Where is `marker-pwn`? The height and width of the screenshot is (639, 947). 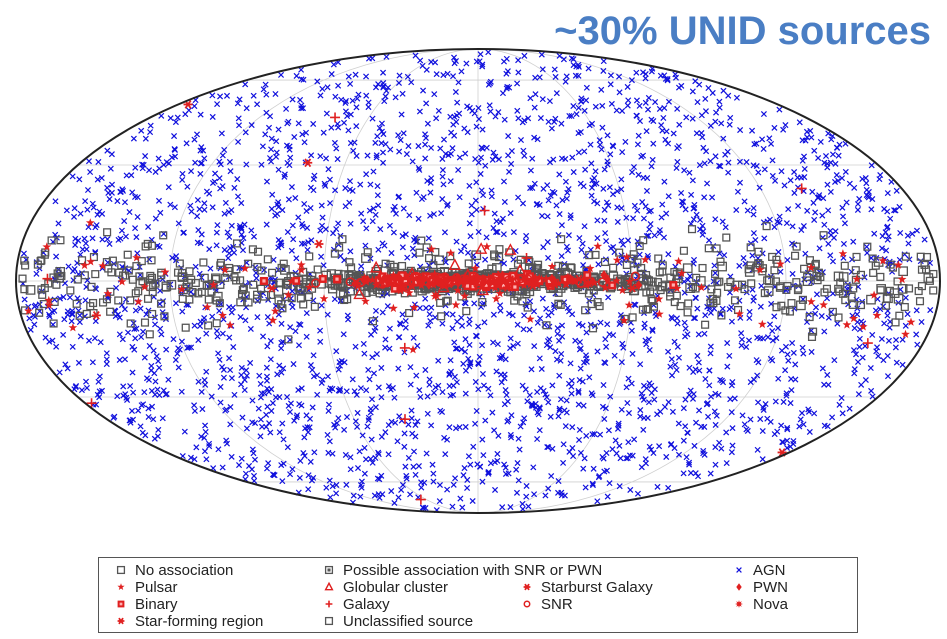 marker-pwn is located at coordinates (604, 275).